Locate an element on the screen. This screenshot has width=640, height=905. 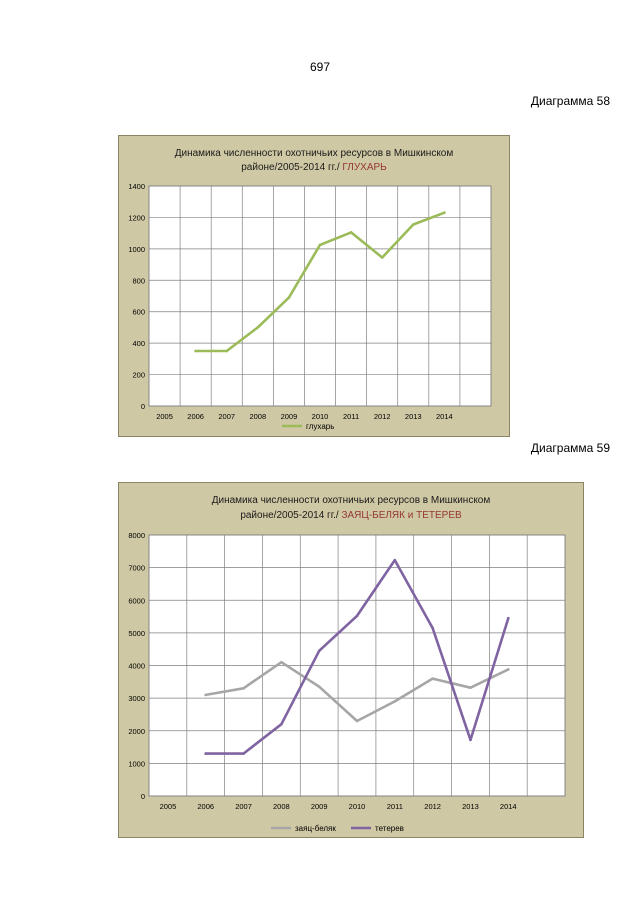
y-tick-label: 8000 is located at coordinates (136, 535).